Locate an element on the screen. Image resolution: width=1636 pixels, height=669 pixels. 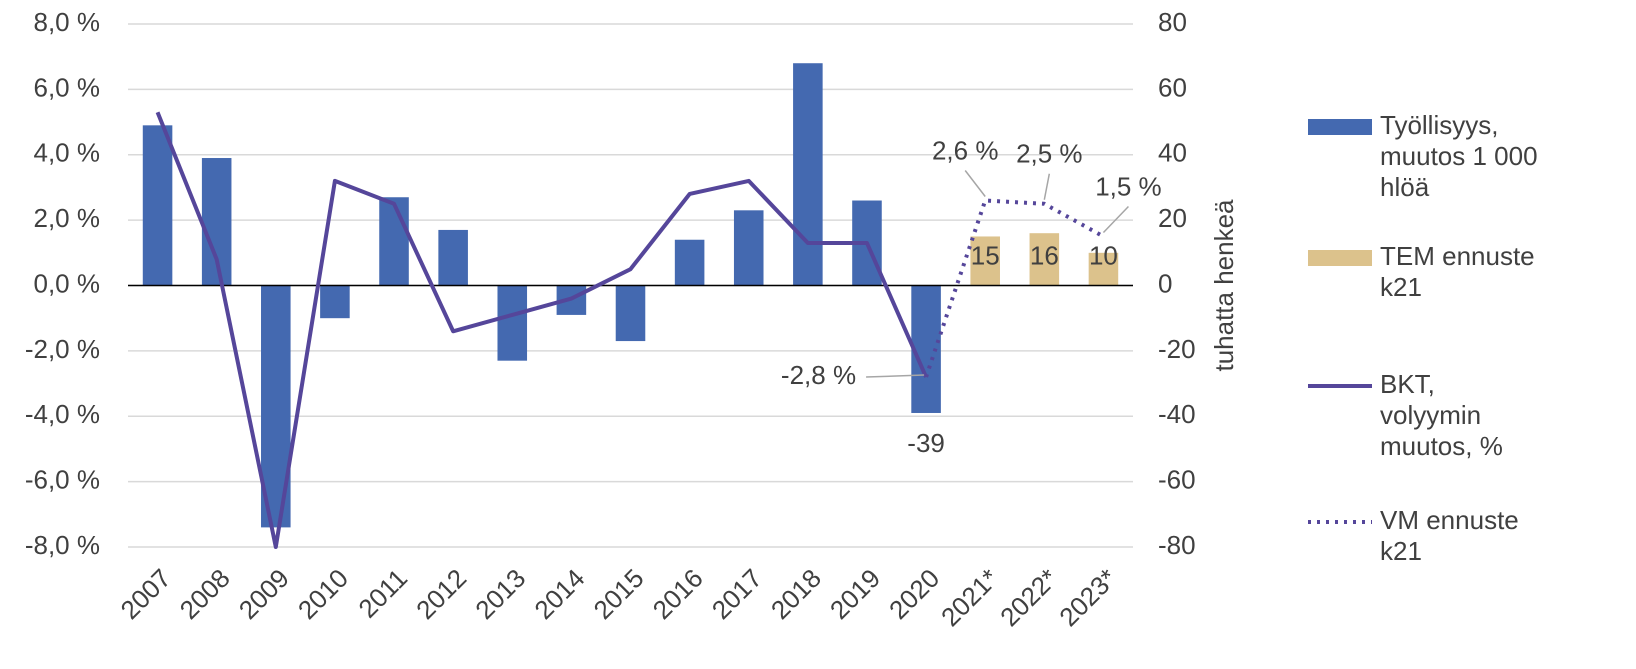
legend-label: VM ennuste k21 is located at coordinates (1449, 535).